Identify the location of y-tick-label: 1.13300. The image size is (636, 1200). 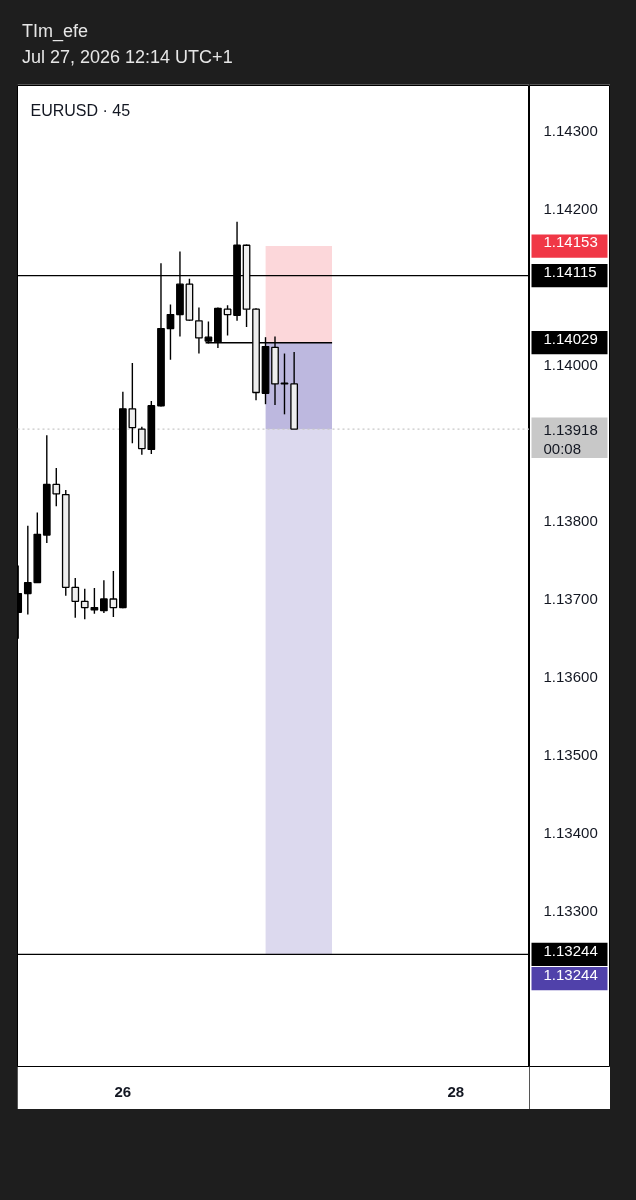
(570, 910).